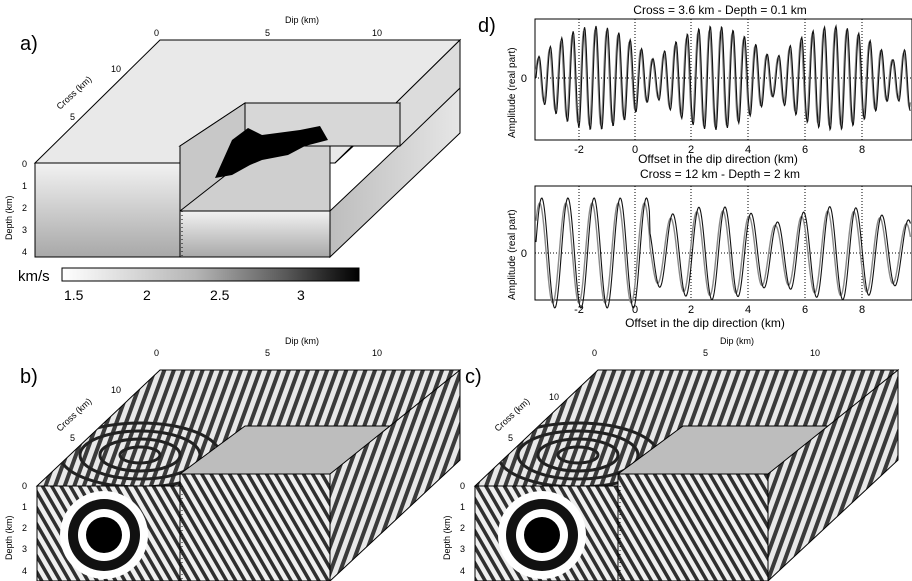 This screenshot has width=912, height=581. I want to click on panel-c-depth-tick-2: 2, so click(462, 528).